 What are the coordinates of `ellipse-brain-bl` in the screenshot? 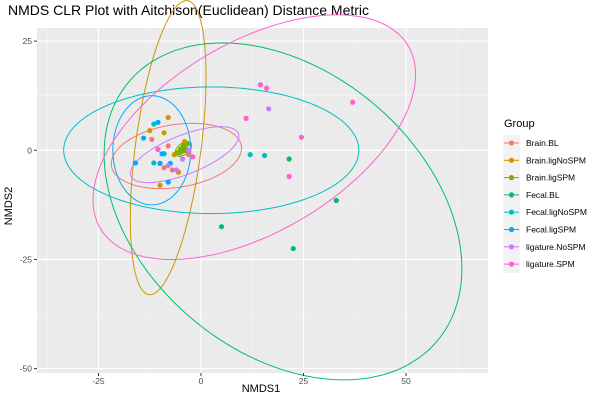 It's located at (176, 156).